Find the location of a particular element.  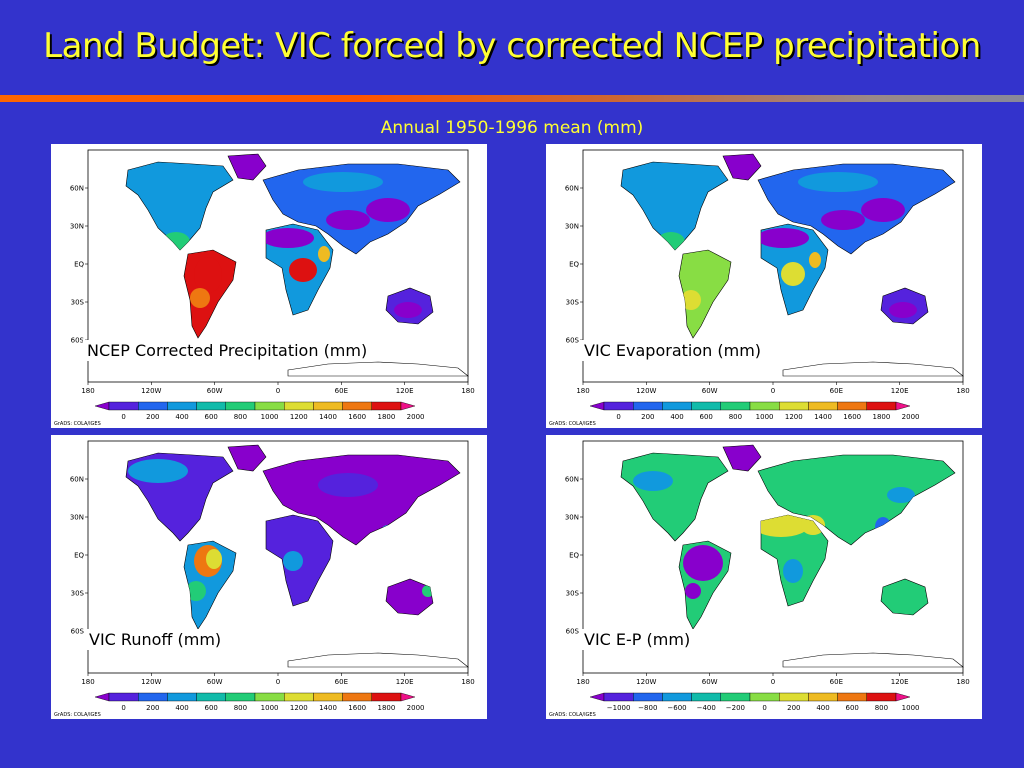

lat-tick-label: EQ is located at coordinates (574, 265).